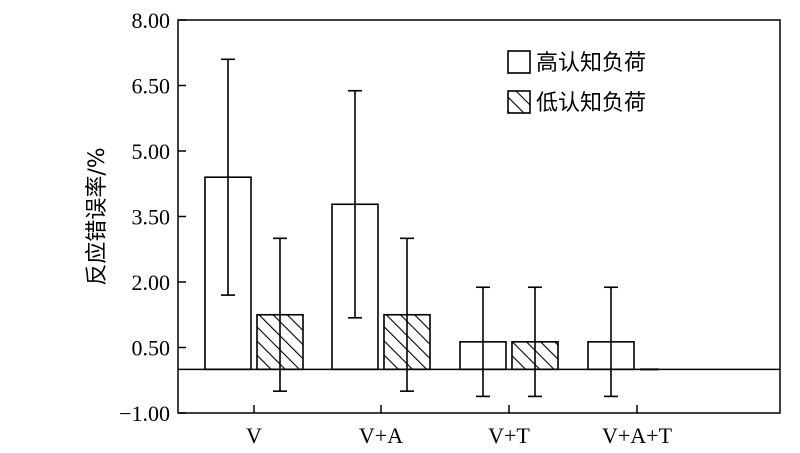  Describe the element at coordinates (97, 216) in the screenshot. I see `y-axis-label: 反应错误率/%` at that location.